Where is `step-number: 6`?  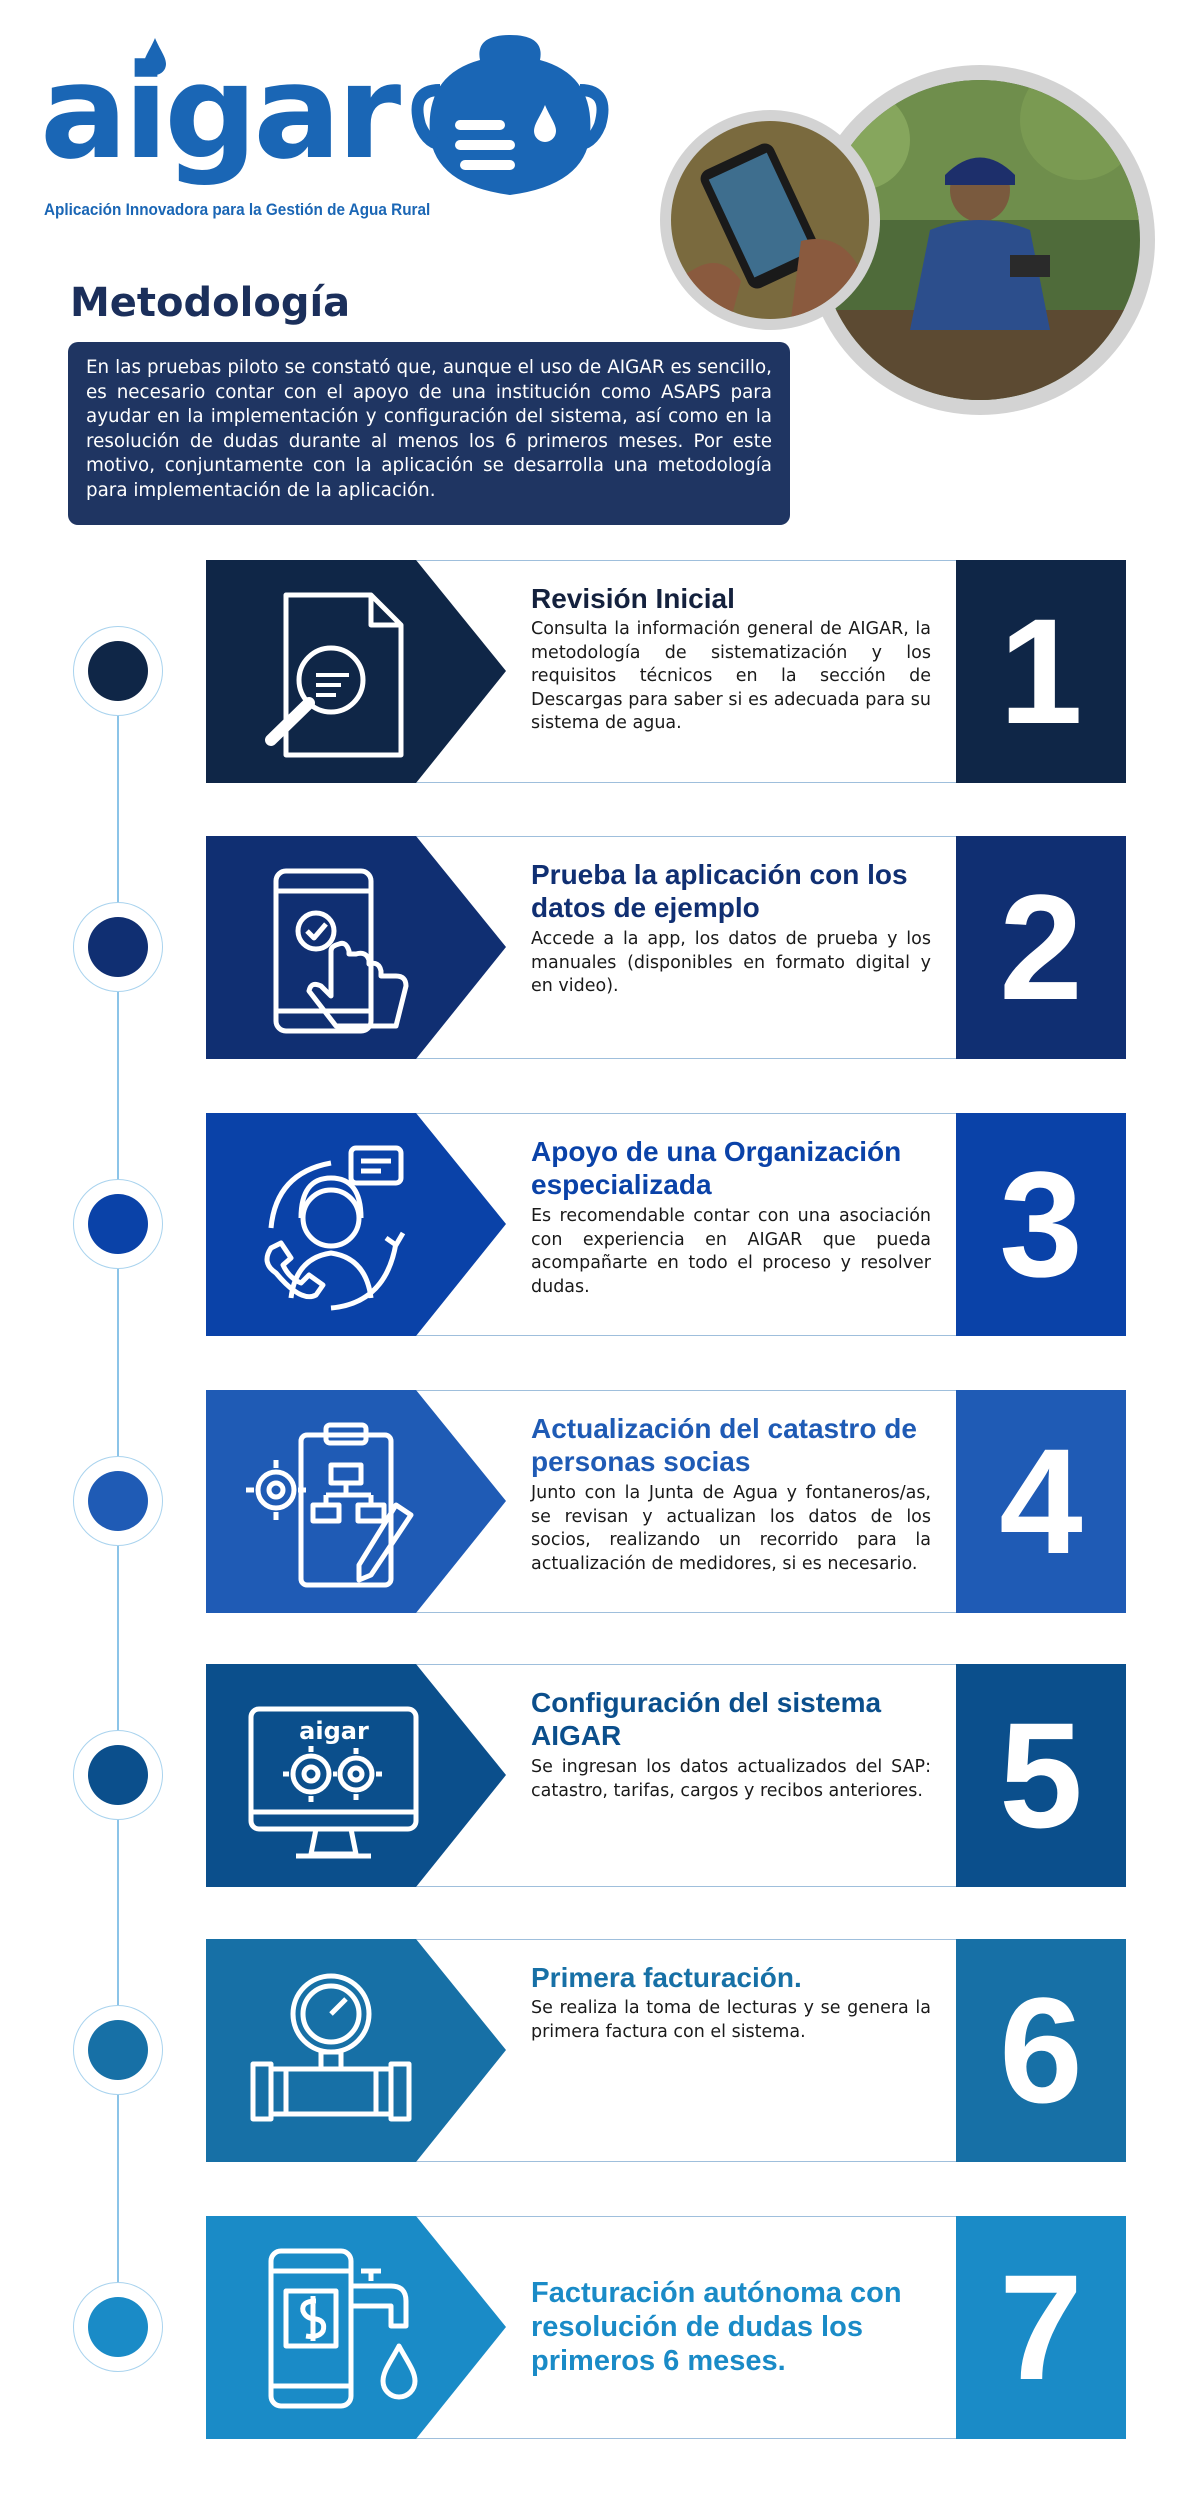 step-number: 6 is located at coordinates (1041, 2050).